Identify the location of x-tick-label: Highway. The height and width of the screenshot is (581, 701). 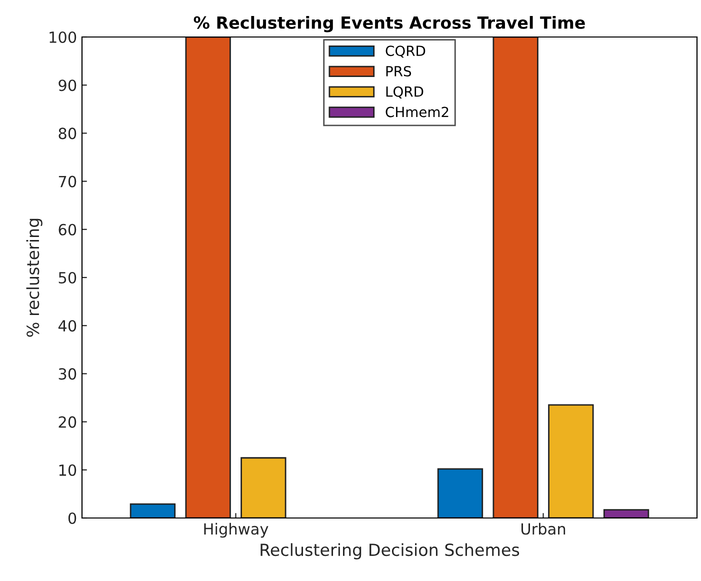
(236, 530).